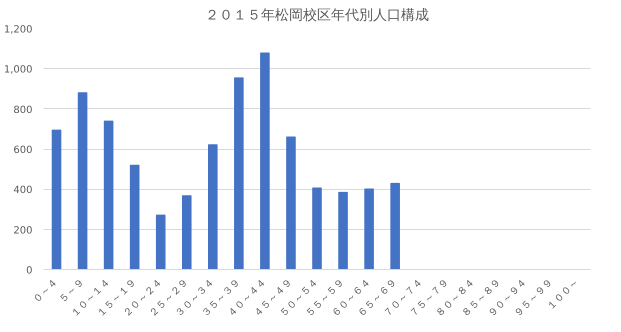 The image size is (621, 332). Describe the element at coordinates (23, 230) in the screenshot. I see `y-tick-label: 200` at that location.